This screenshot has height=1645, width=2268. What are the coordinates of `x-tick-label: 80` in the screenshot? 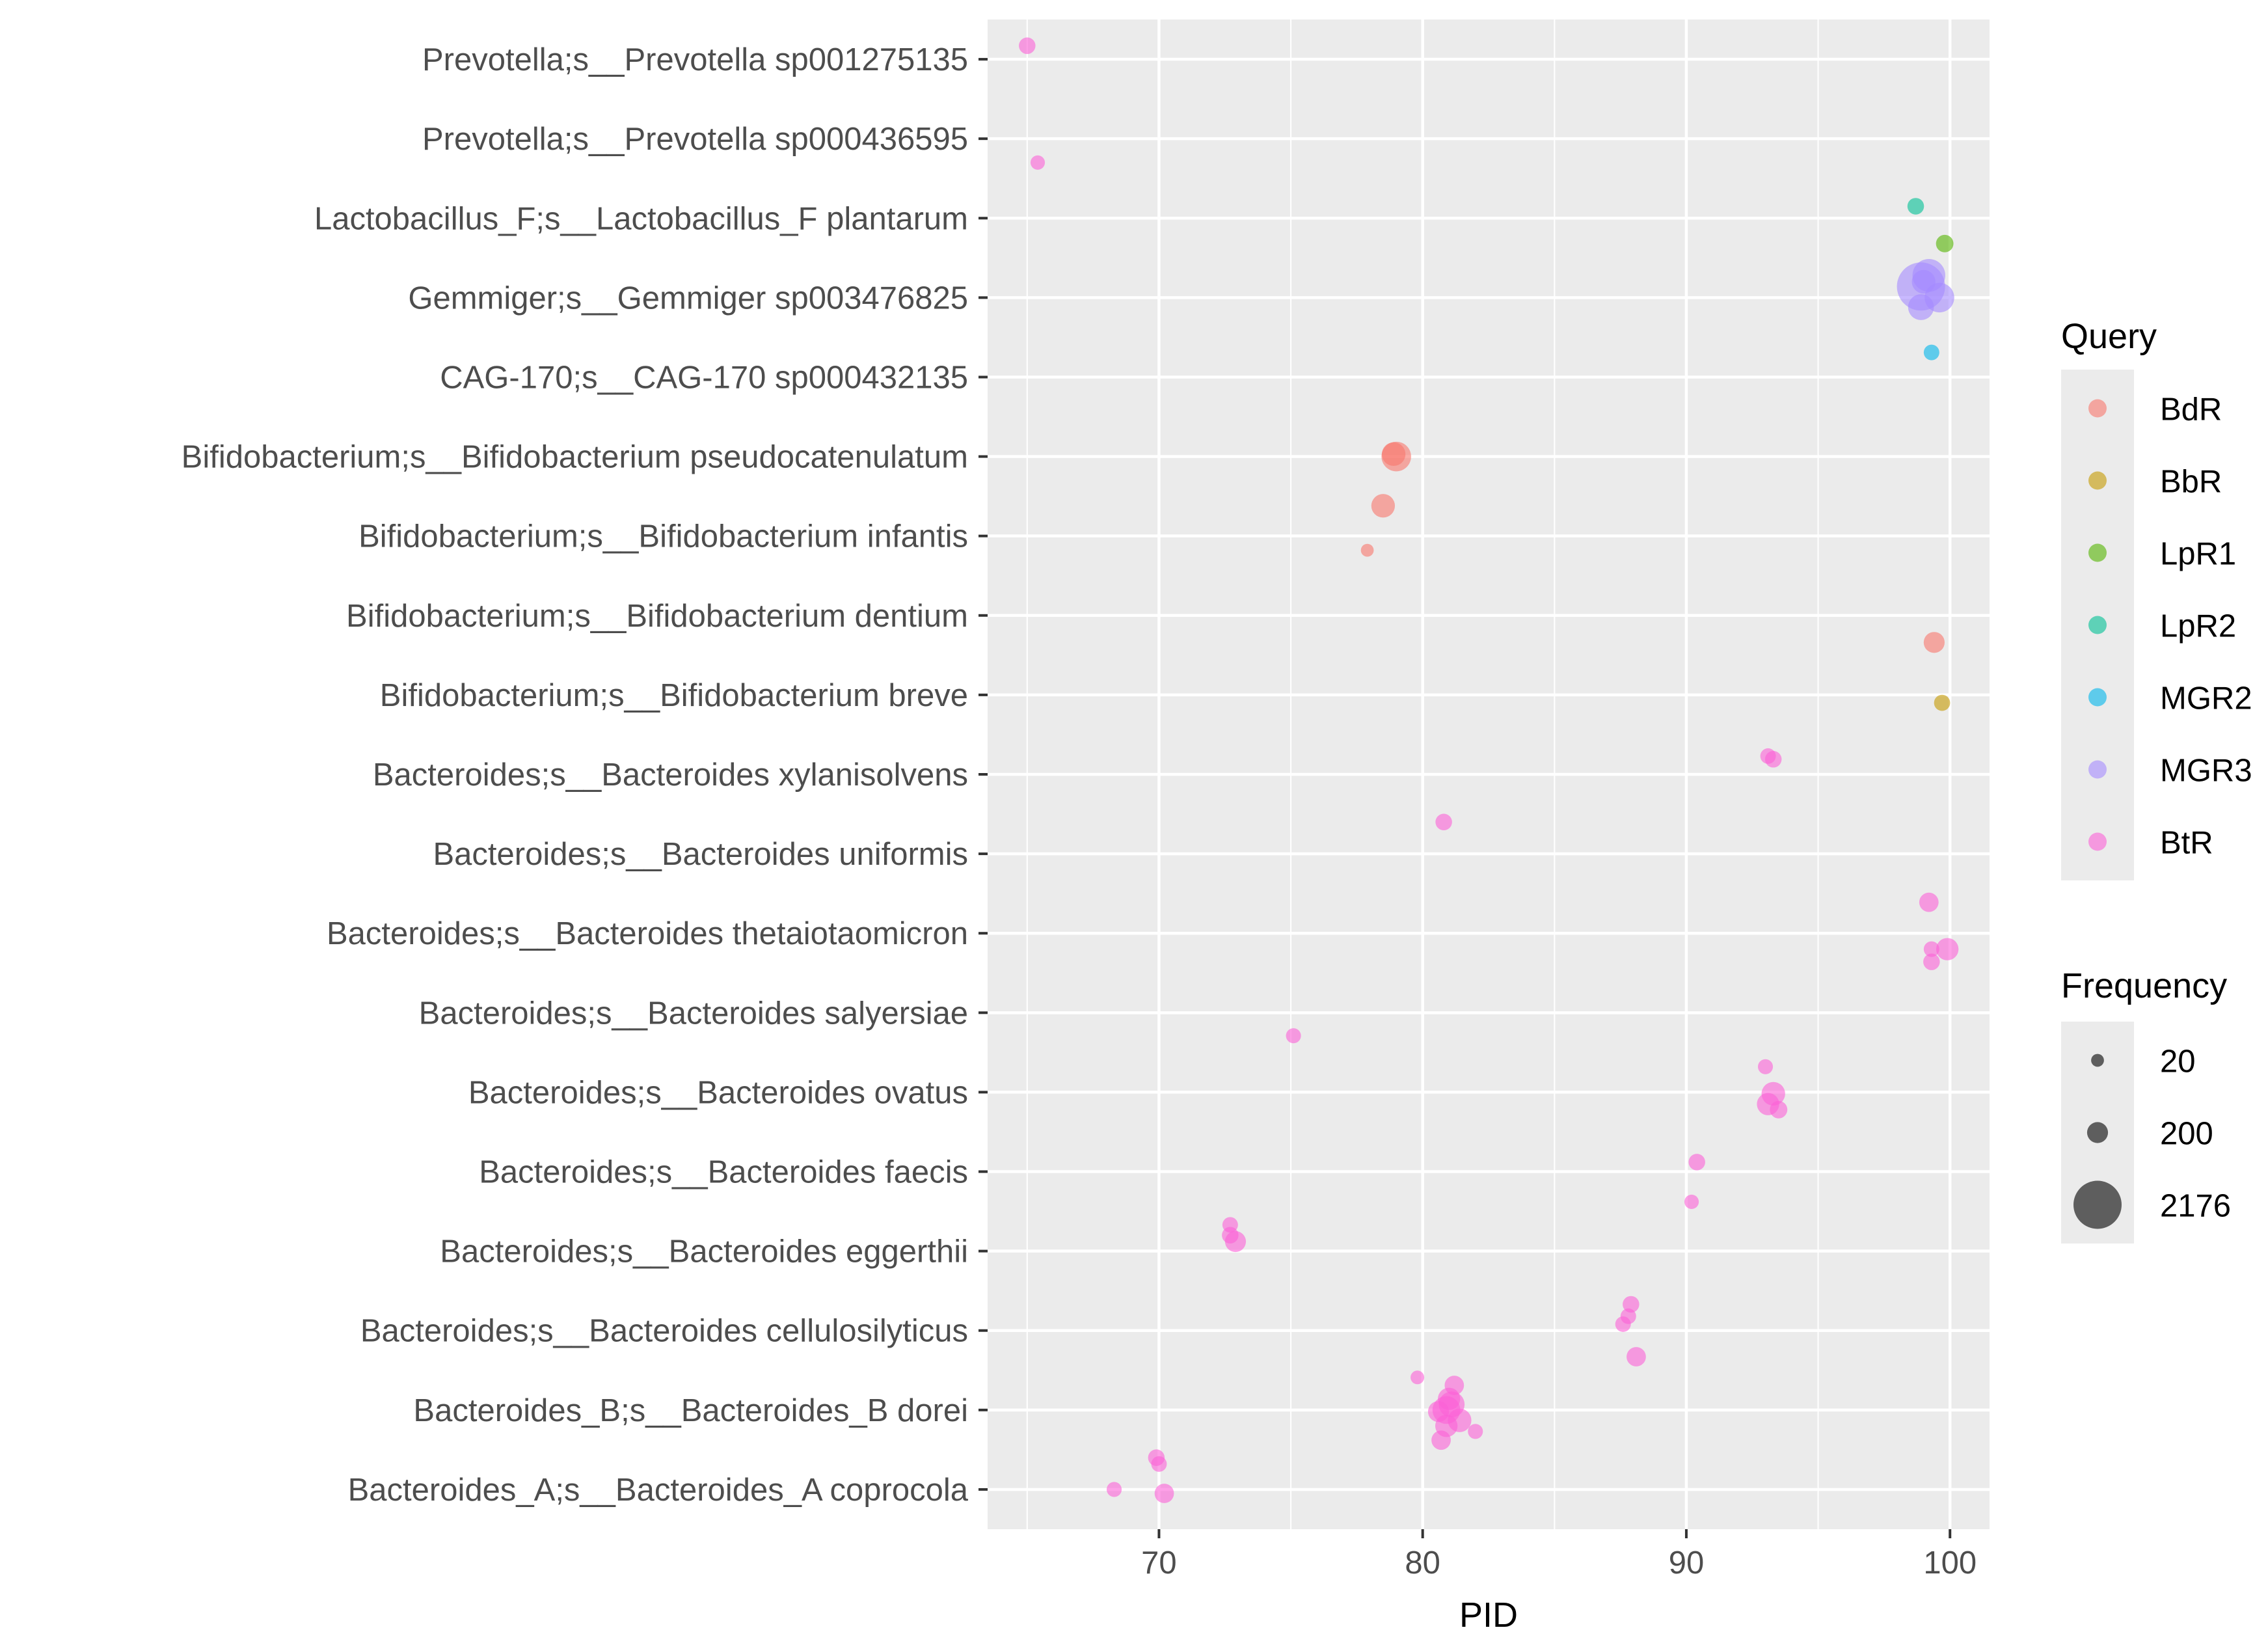 It's located at (1422, 1563).